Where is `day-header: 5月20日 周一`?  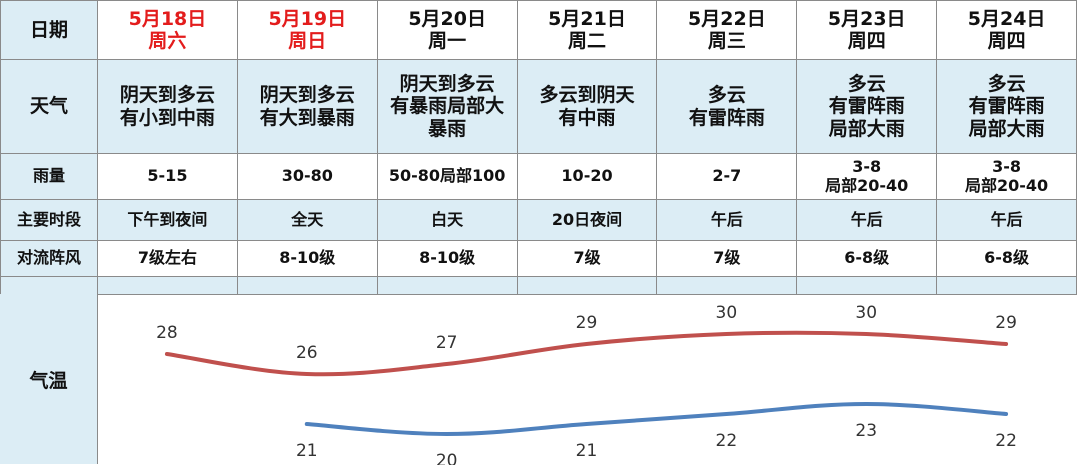
day-header: 5月20日 周一 is located at coordinates (447, 30).